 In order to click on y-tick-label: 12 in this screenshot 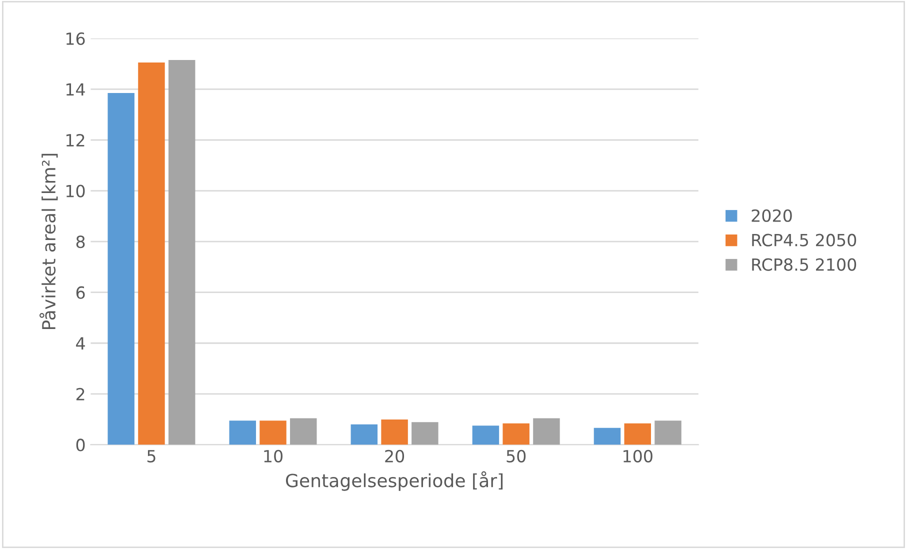, I will do `click(75, 140)`.